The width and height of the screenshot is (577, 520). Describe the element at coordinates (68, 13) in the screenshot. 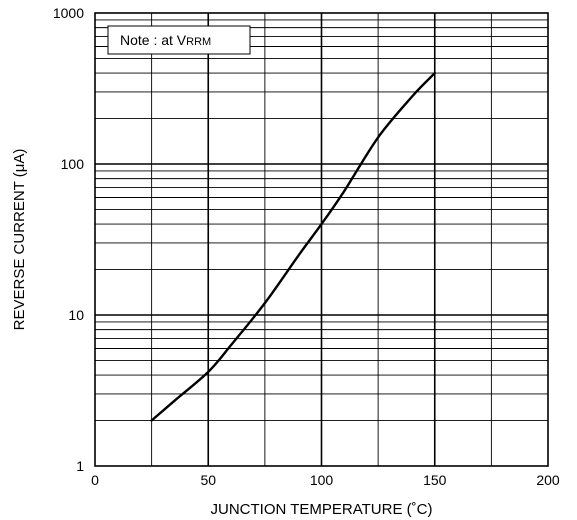

I see `y-tick-label: 1000` at that location.